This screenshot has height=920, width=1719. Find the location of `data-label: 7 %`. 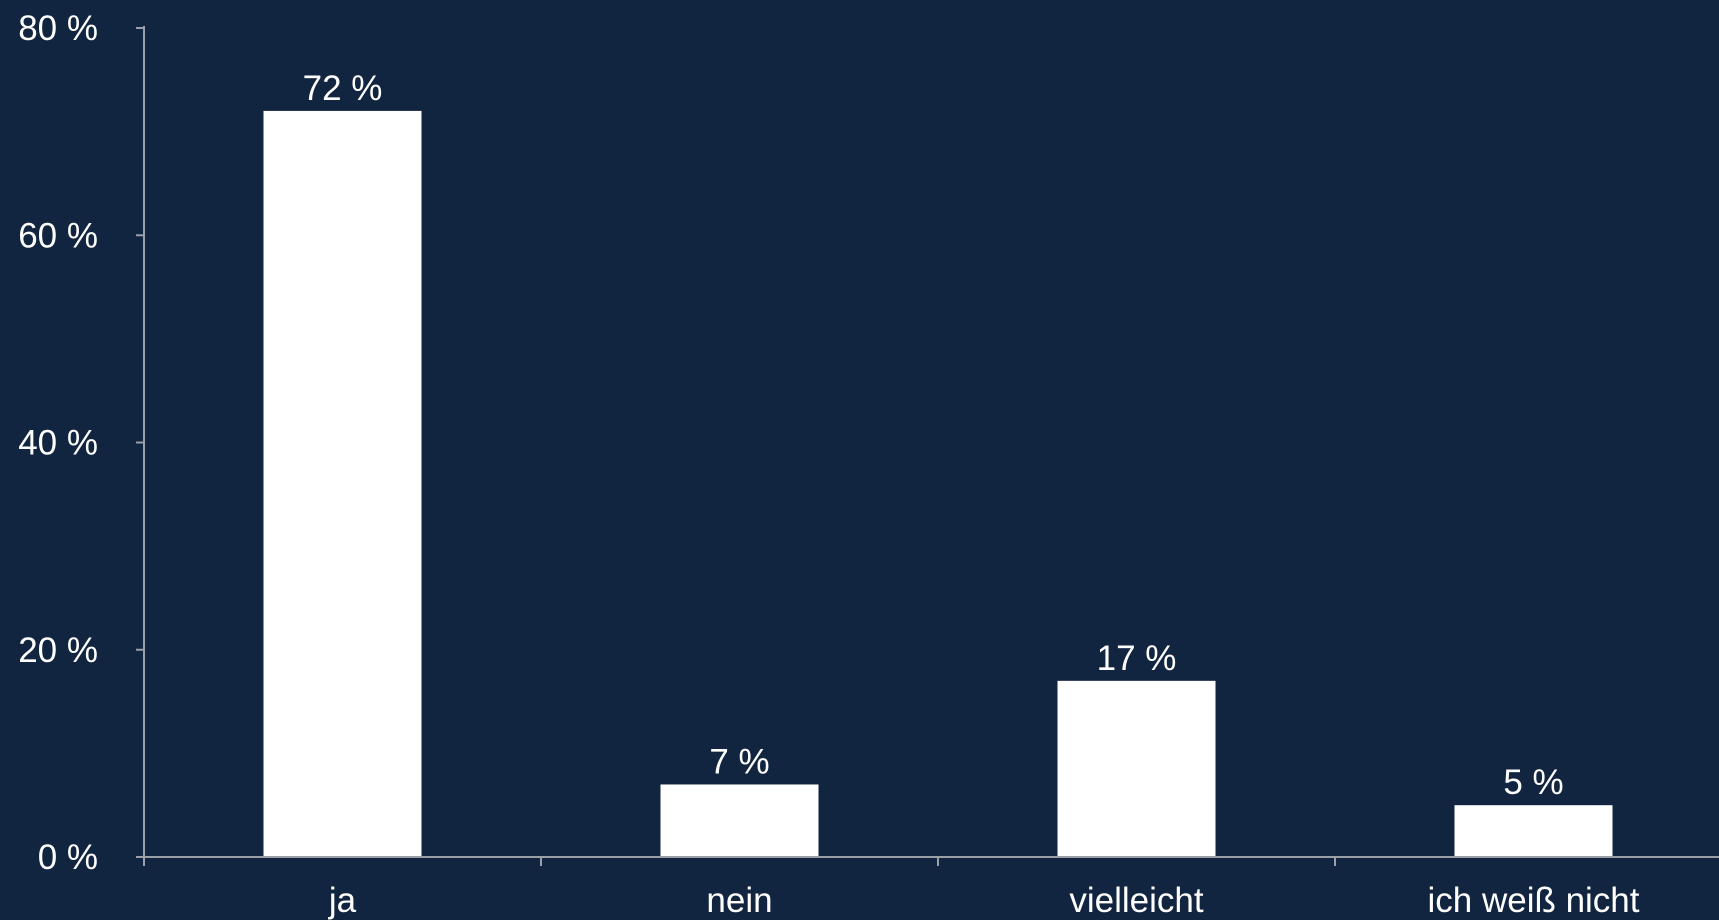

data-label: 7 % is located at coordinates (739, 761).